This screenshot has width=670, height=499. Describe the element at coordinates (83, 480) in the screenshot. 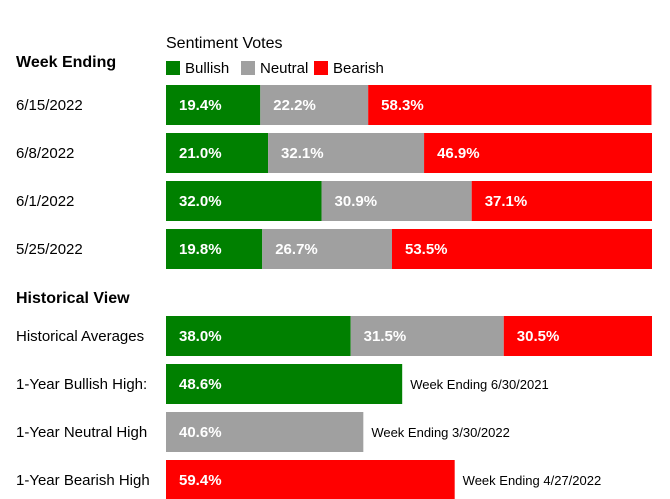

I see `historical-label: 1-Year Bearish High` at that location.